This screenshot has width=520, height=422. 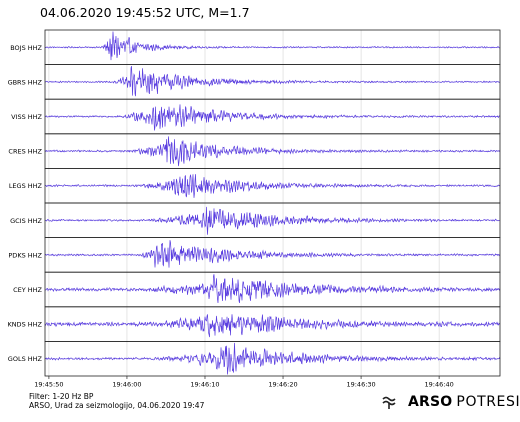 I want to click on trace-bojs-hhz, so click(x=272, y=46).